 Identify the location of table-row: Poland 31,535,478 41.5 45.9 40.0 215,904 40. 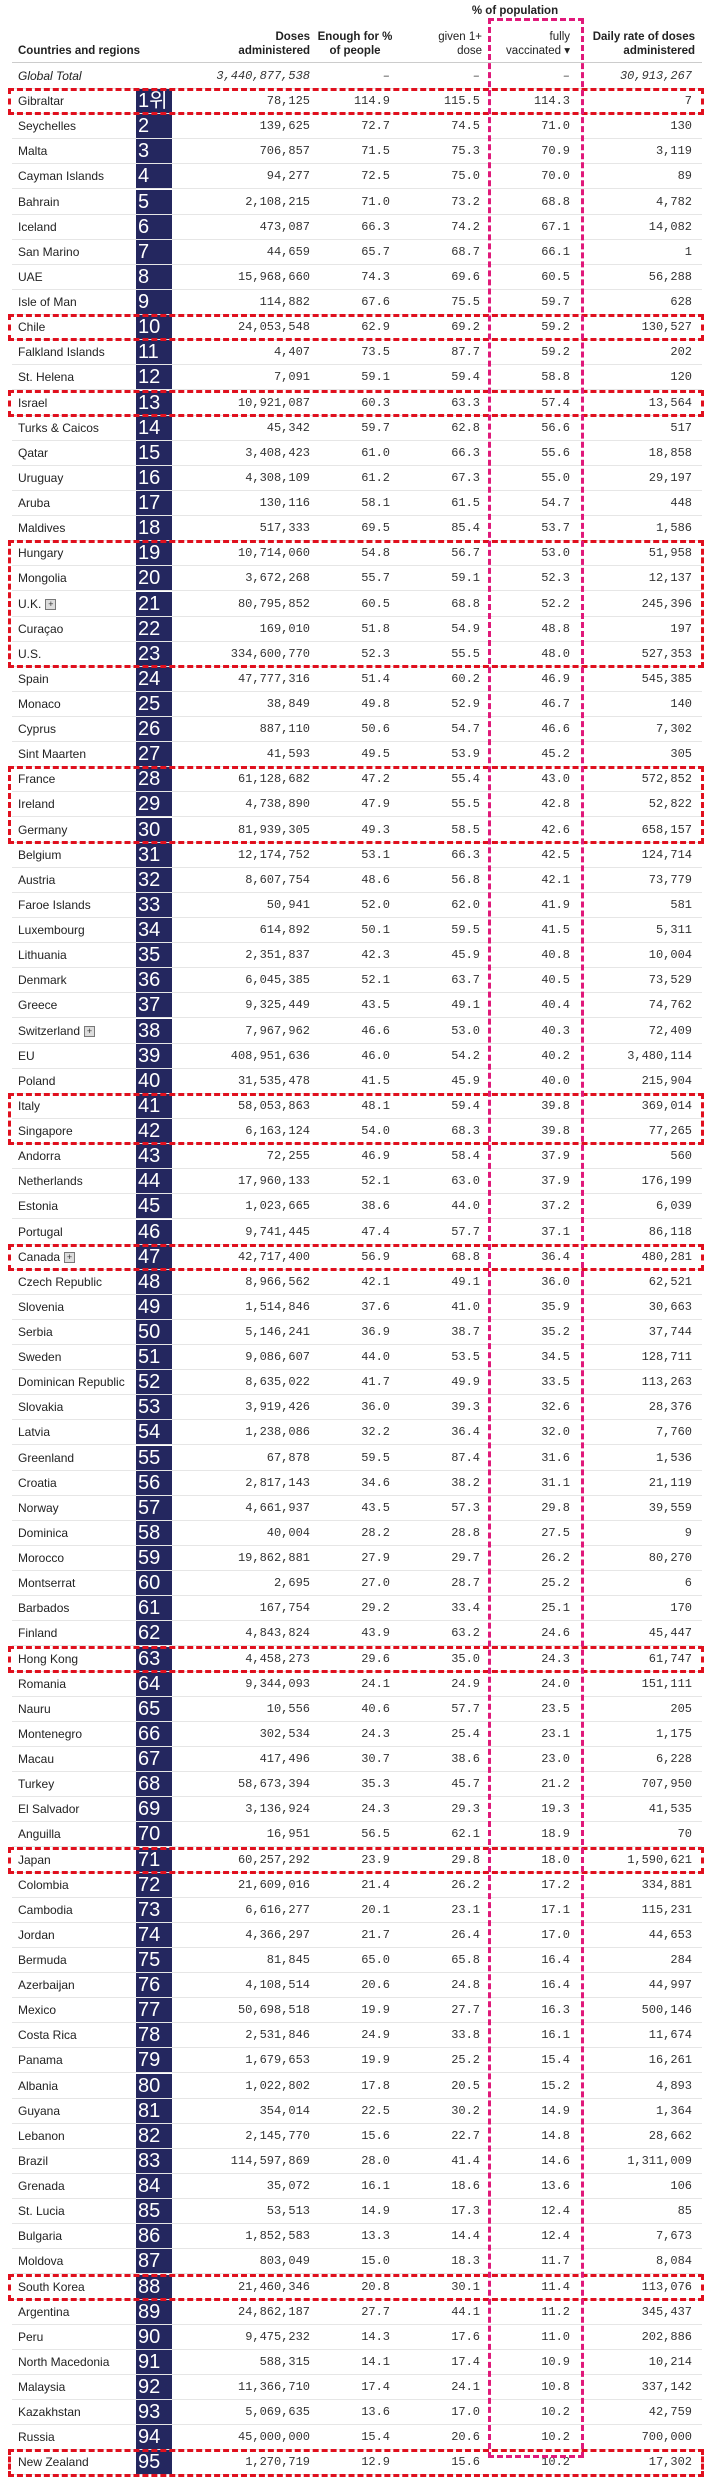
(357, 1081).